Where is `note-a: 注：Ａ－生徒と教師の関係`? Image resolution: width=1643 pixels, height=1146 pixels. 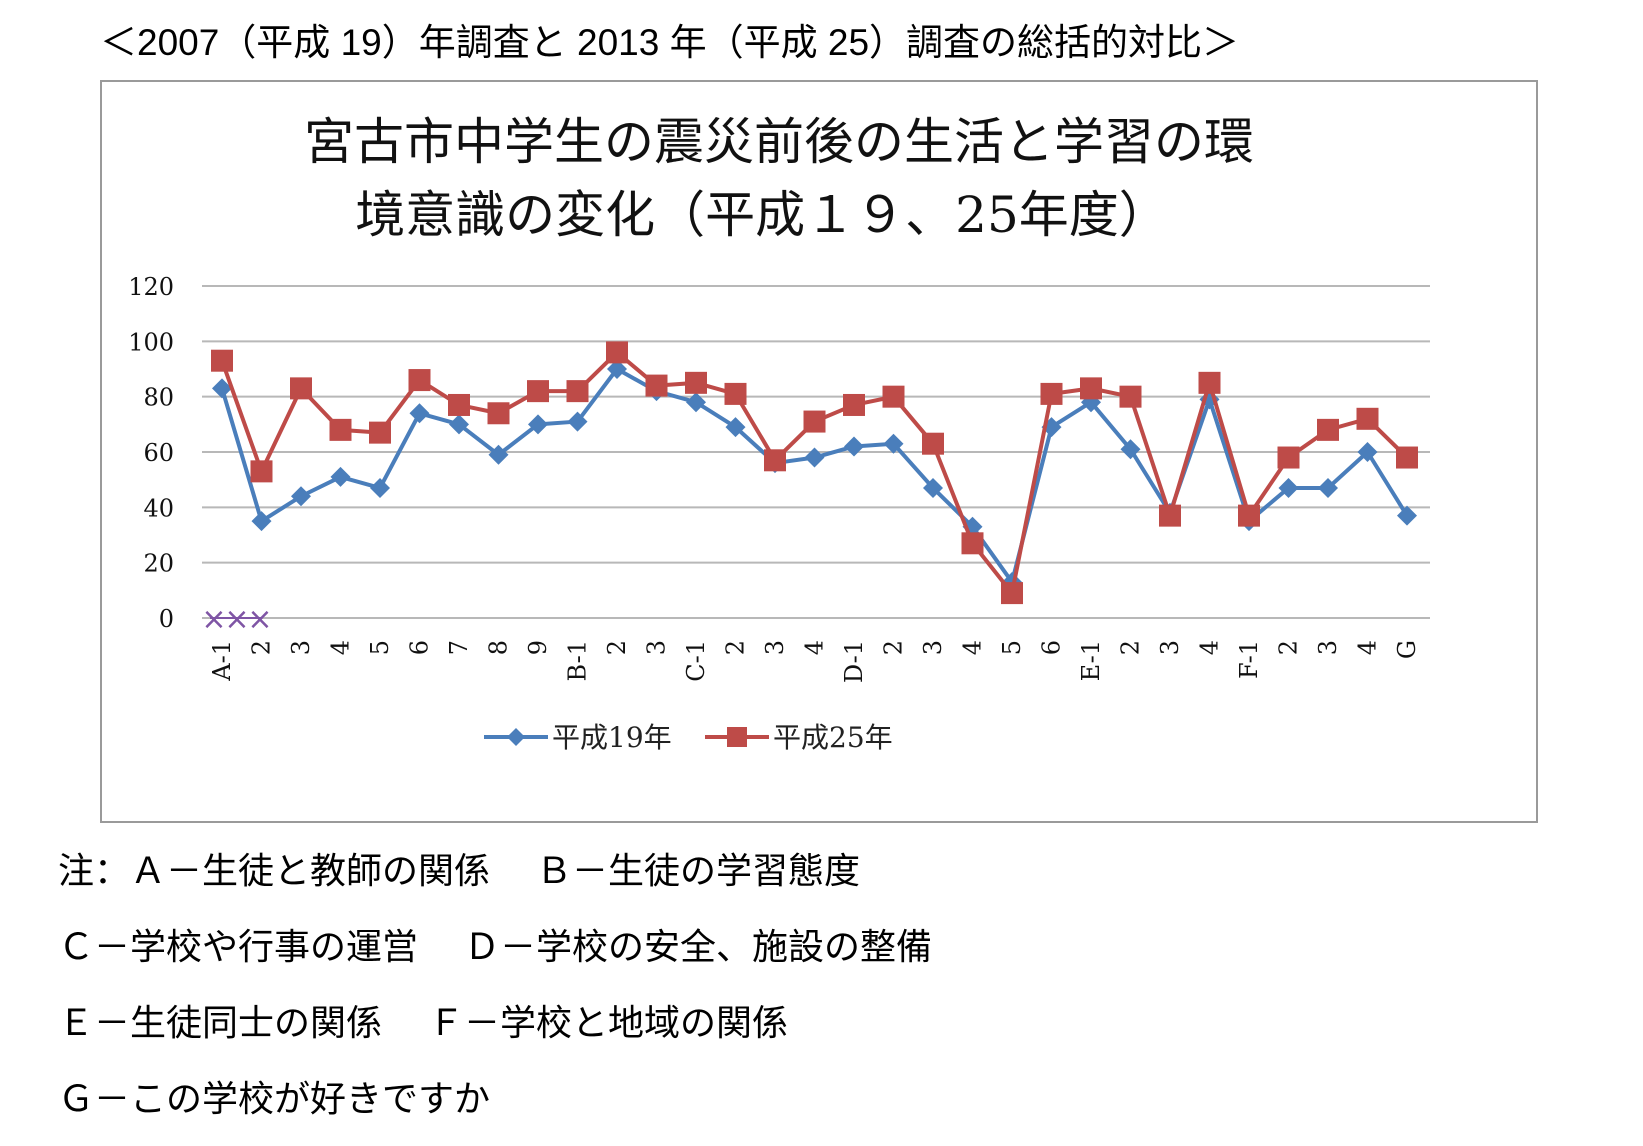
note-a: 注：Ａ－生徒と教師の関係 is located at coordinates (274, 871).